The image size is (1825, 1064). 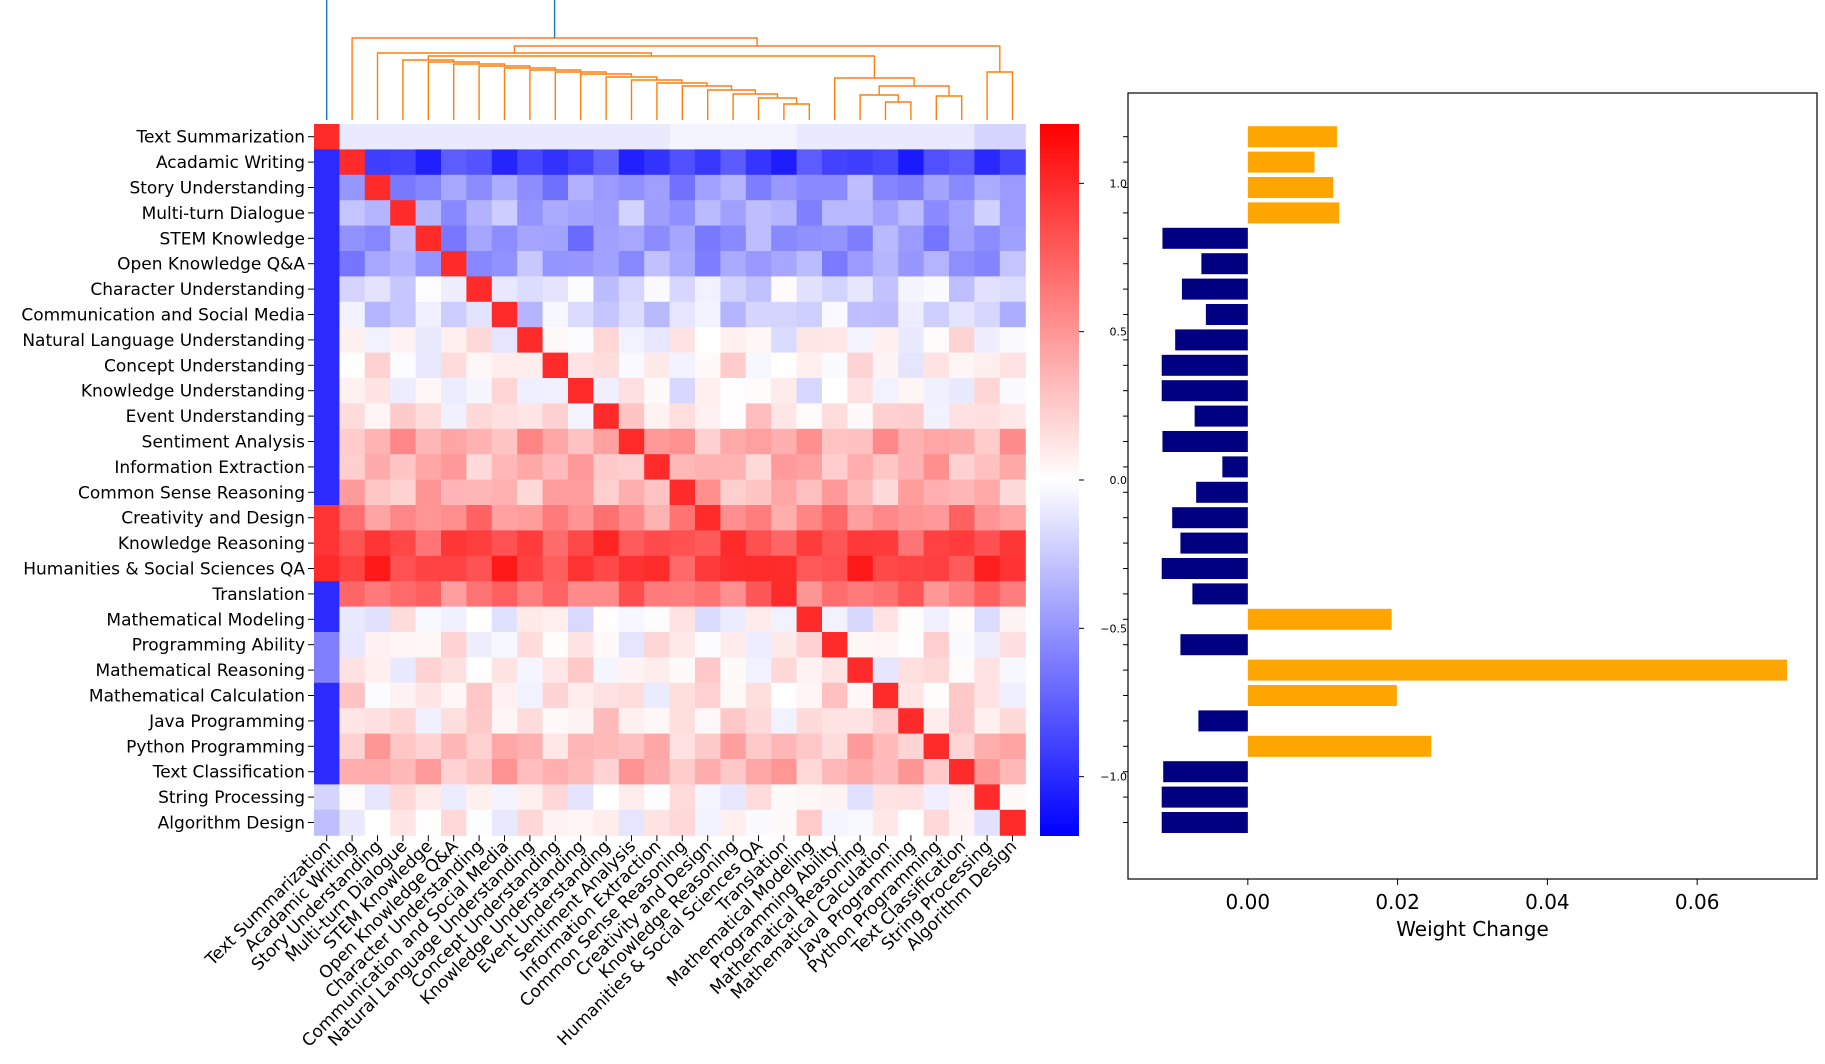 I want to click on dendrogram, so click(x=670, y=60).